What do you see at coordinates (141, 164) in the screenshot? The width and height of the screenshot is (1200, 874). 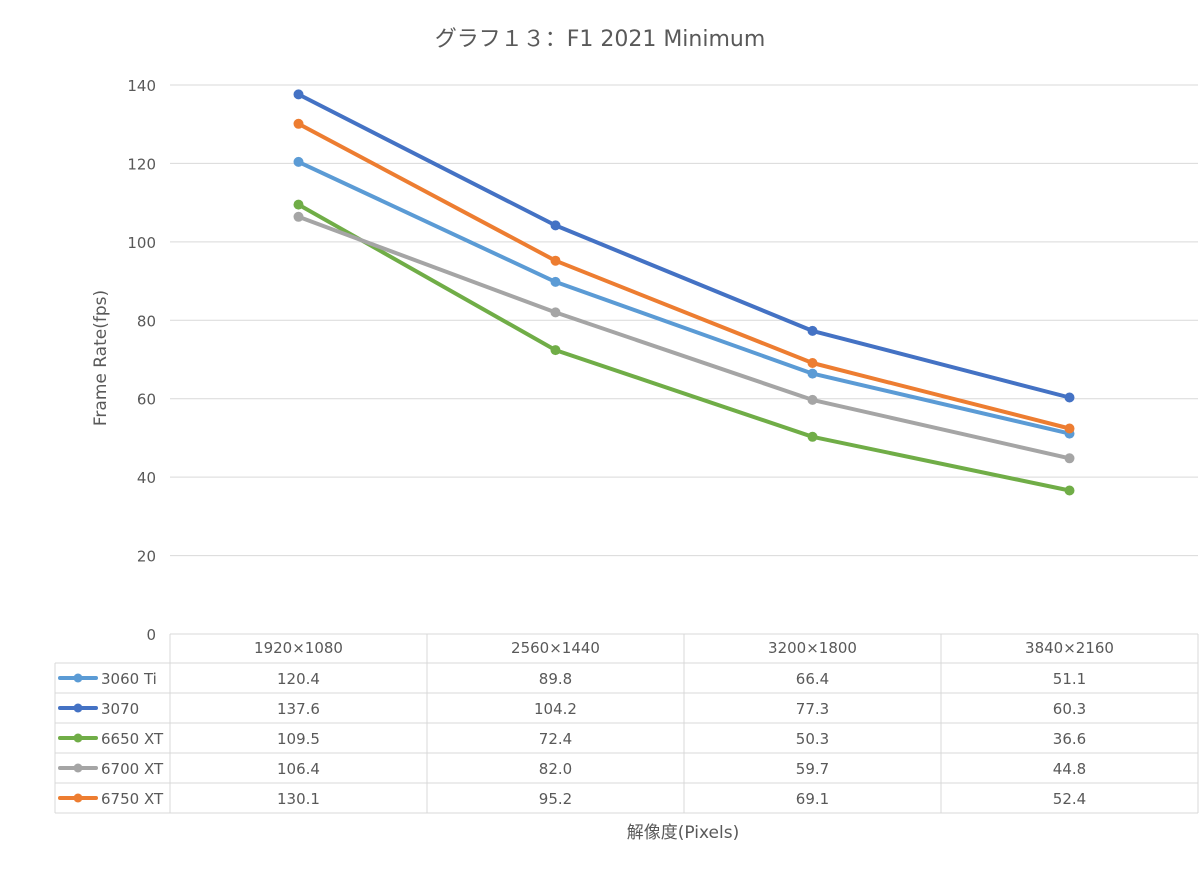 I see `y-tick-label: 120` at bounding box center [141, 164].